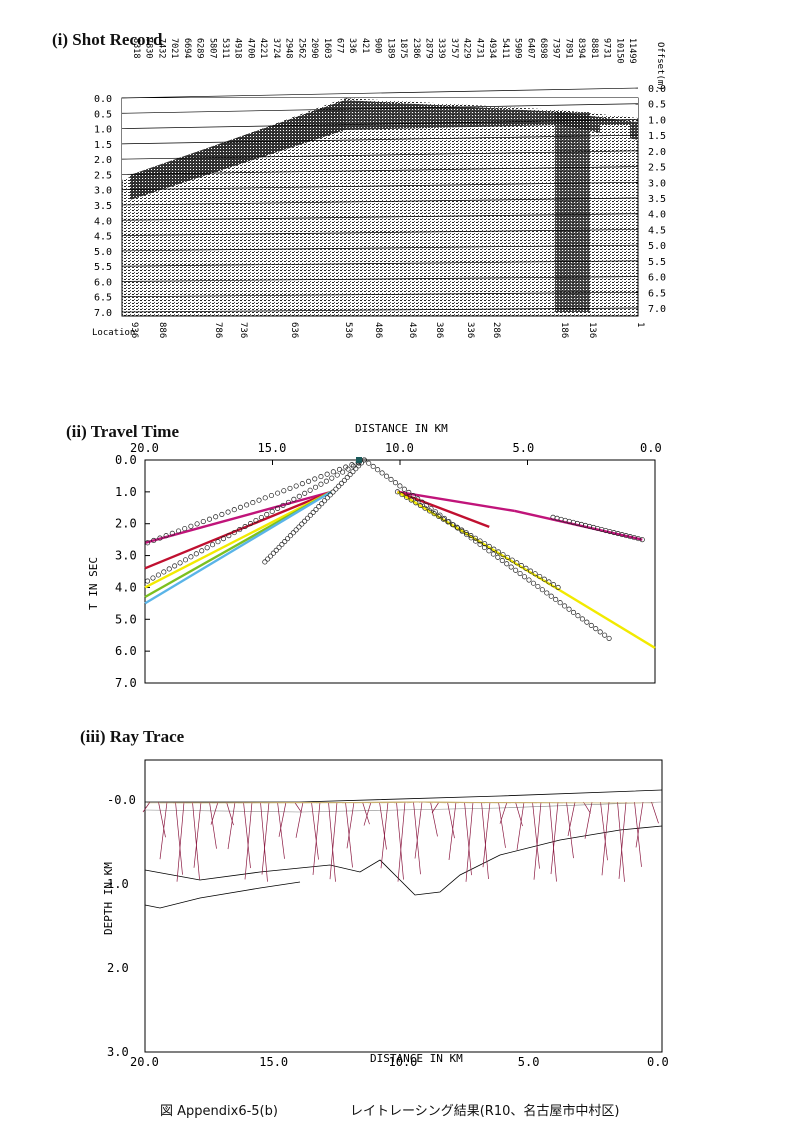  Describe the element at coordinates (657, 120) in the screenshot. I see `time-tick-right: 1.0` at that location.